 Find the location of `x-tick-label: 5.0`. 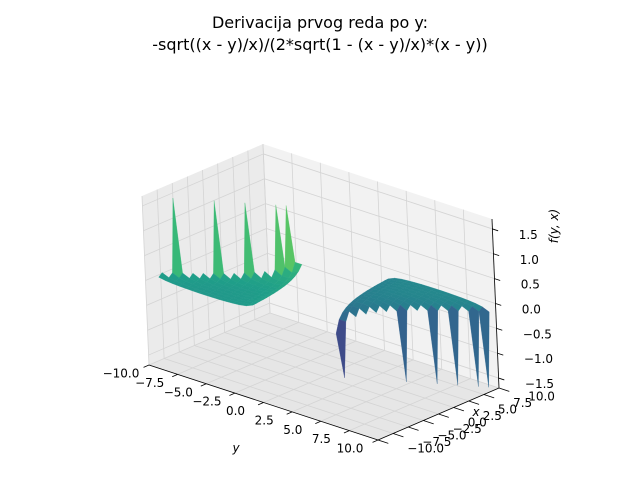

x-tick-label: 5.0 is located at coordinates (292, 430).